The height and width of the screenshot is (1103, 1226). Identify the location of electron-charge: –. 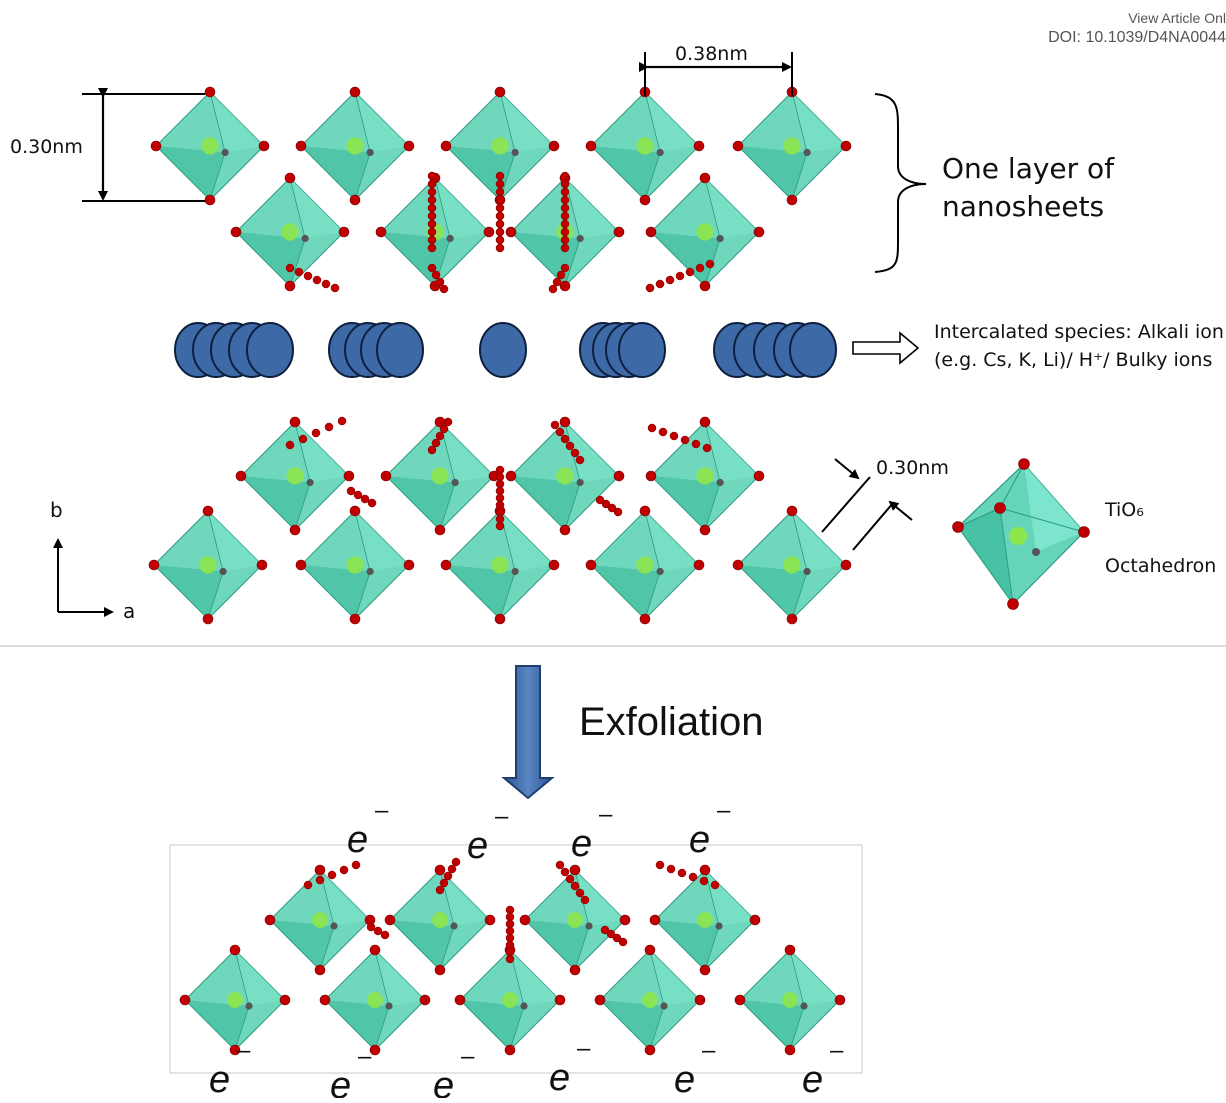
(709, 1050).